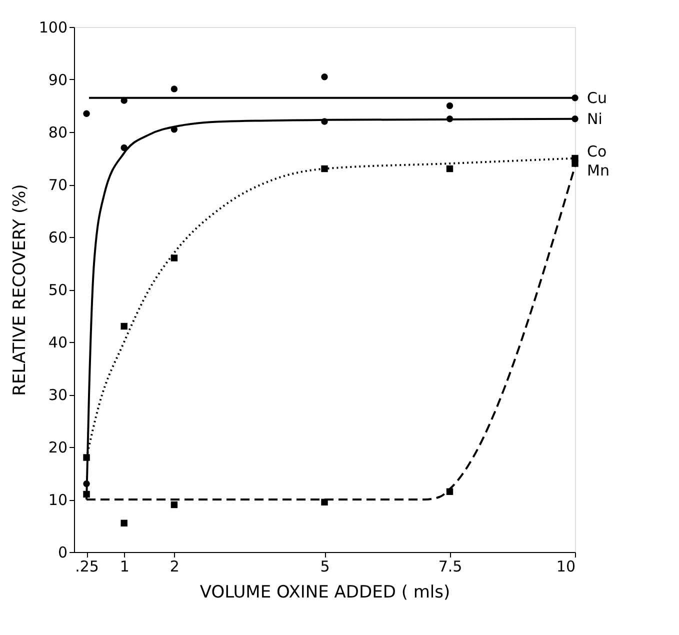  Describe the element at coordinates (325, 592) in the screenshot. I see `x-axis-title: VOLUME OXINE ADDED ( mls)` at that location.